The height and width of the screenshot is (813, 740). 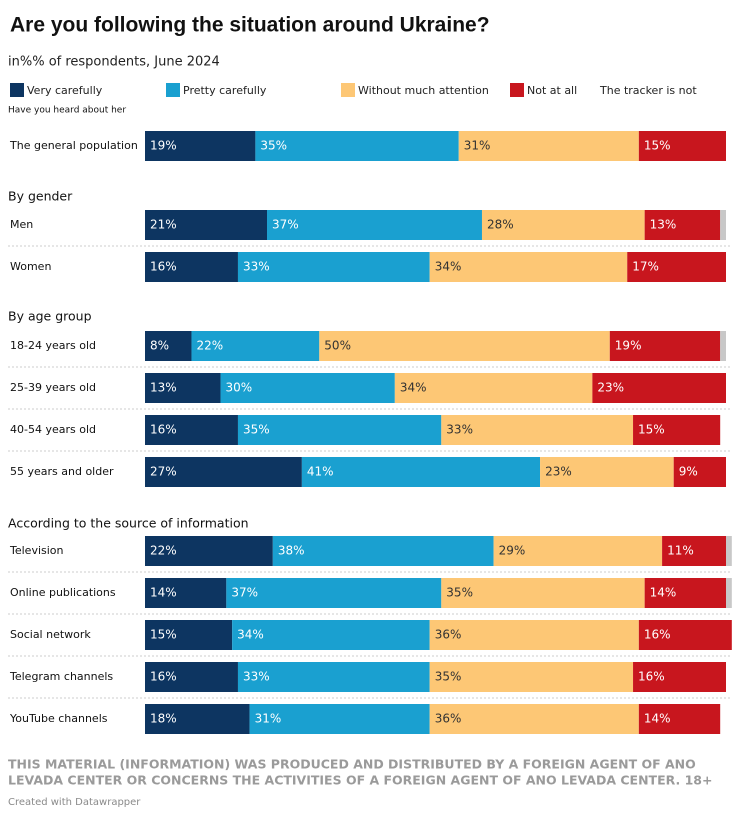 I want to click on category-label: Online publications, so click(x=63, y=592).